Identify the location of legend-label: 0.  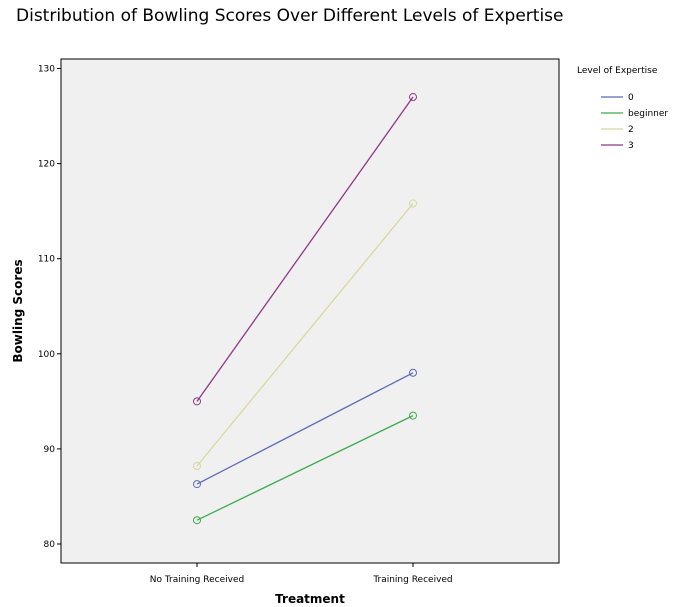
(631, 98).